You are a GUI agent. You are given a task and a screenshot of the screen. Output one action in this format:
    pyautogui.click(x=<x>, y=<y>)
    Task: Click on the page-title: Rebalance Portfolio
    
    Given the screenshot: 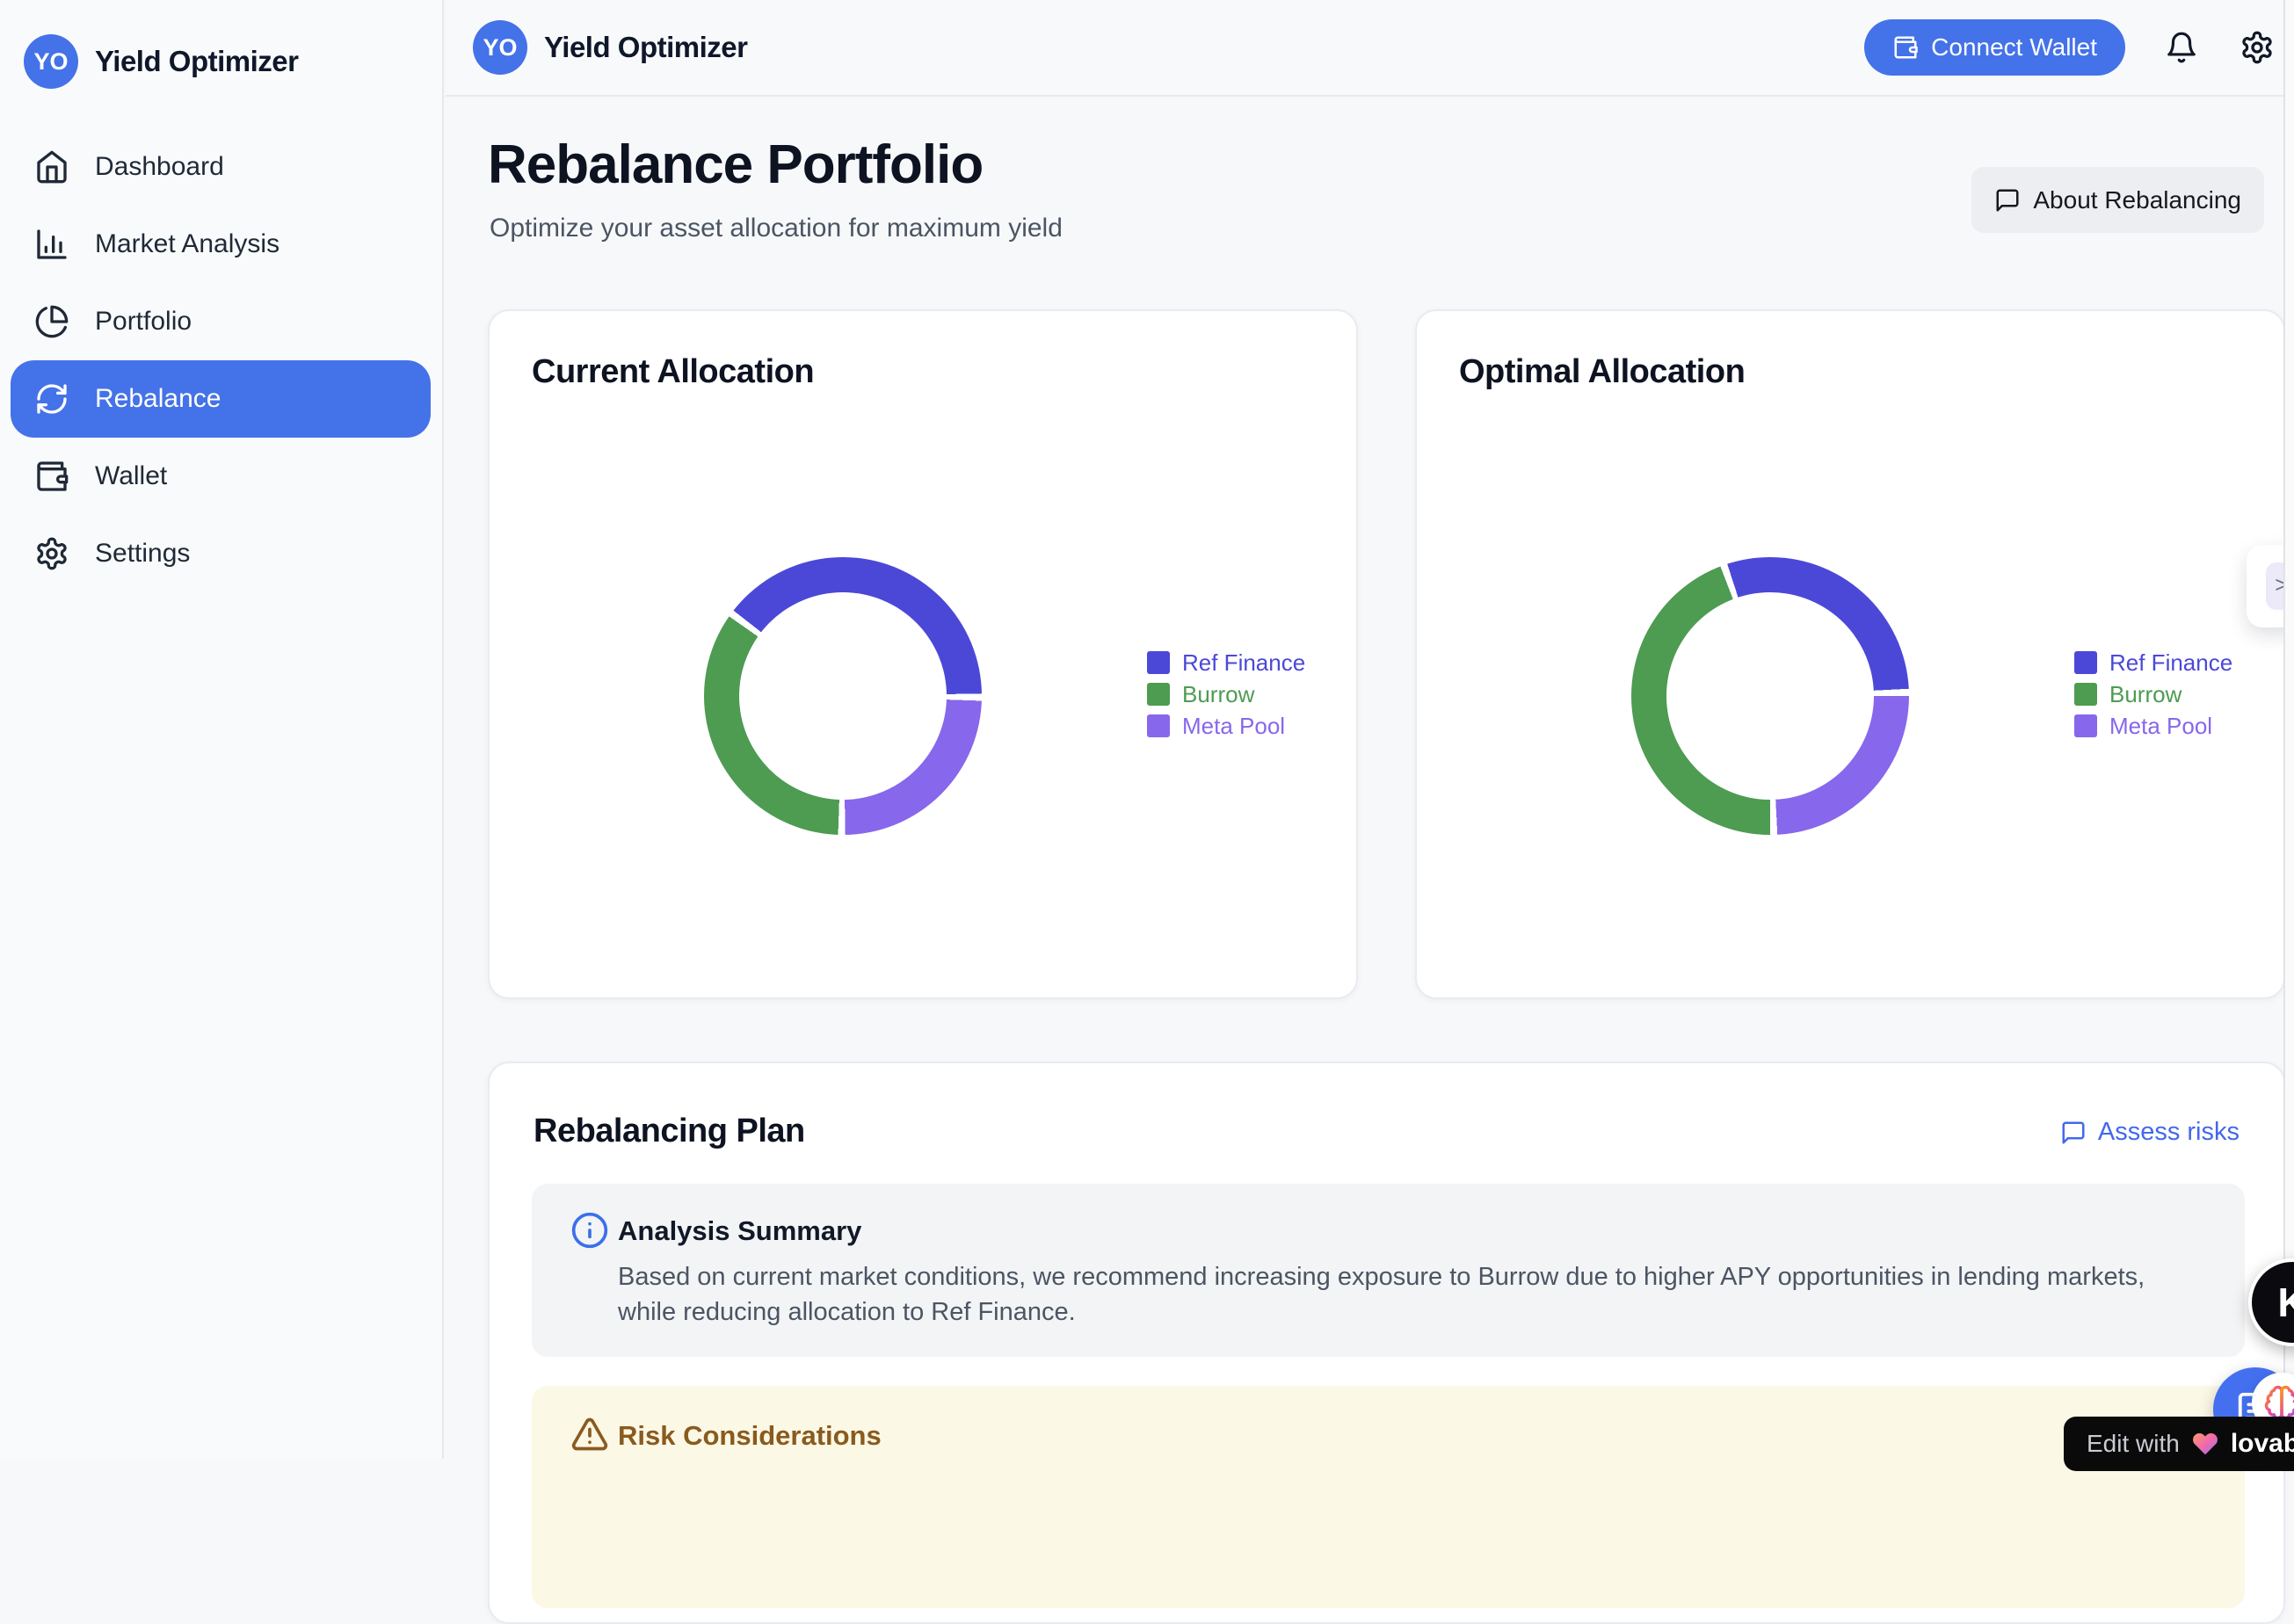 What is the action you would take?
    pyautogui.click(x=736, y=164)
    